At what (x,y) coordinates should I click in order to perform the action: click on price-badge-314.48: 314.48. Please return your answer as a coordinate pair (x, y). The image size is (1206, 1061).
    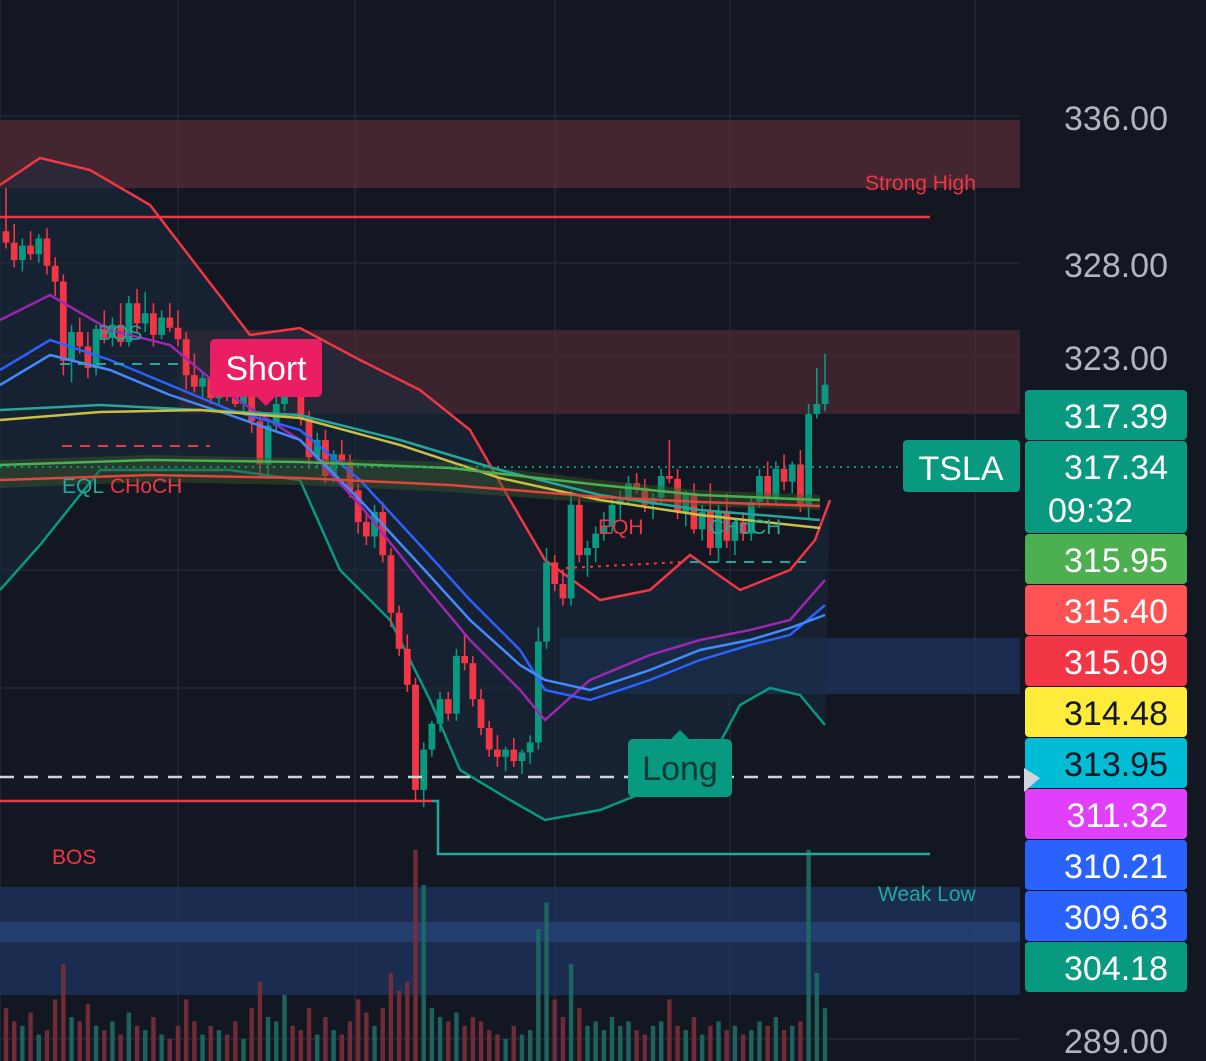
    Looking at the image, I should click on (1106, 712).